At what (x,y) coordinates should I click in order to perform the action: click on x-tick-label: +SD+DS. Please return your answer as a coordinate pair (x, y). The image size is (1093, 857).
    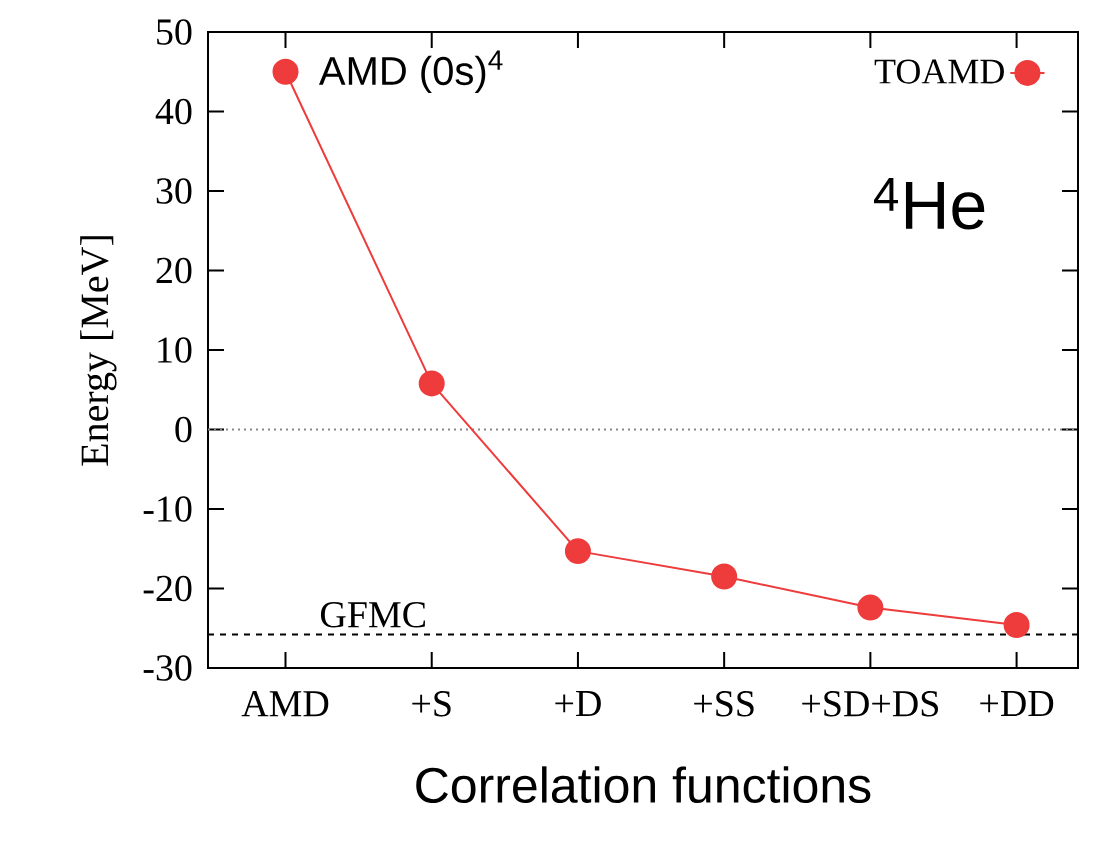
    Looking at the image, I should click on (870, 704).